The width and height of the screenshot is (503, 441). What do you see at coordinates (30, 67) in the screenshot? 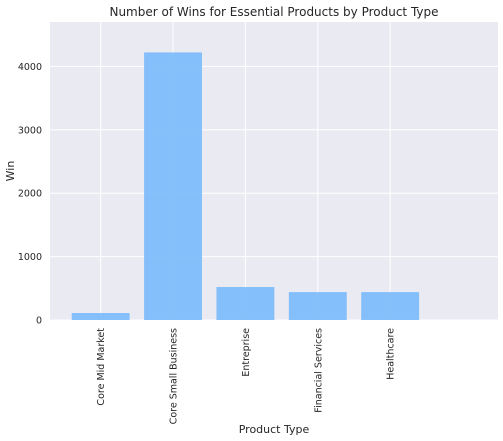
I see `y-tick-label-4: 4000` at bounding box center [30, 67].